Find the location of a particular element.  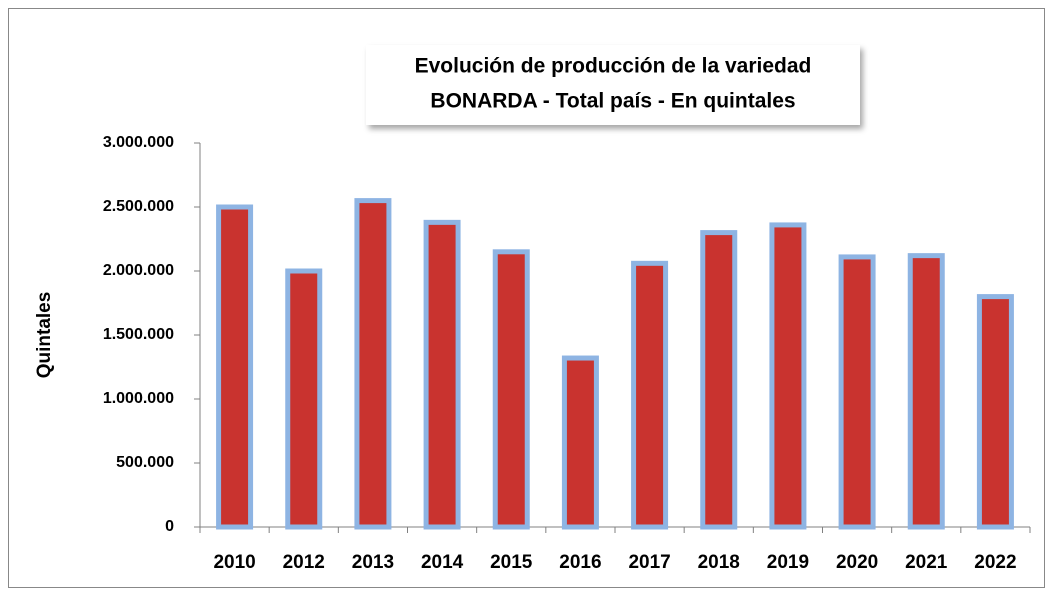

x-tick-label: 2019 is located at coordinates (788, 562).